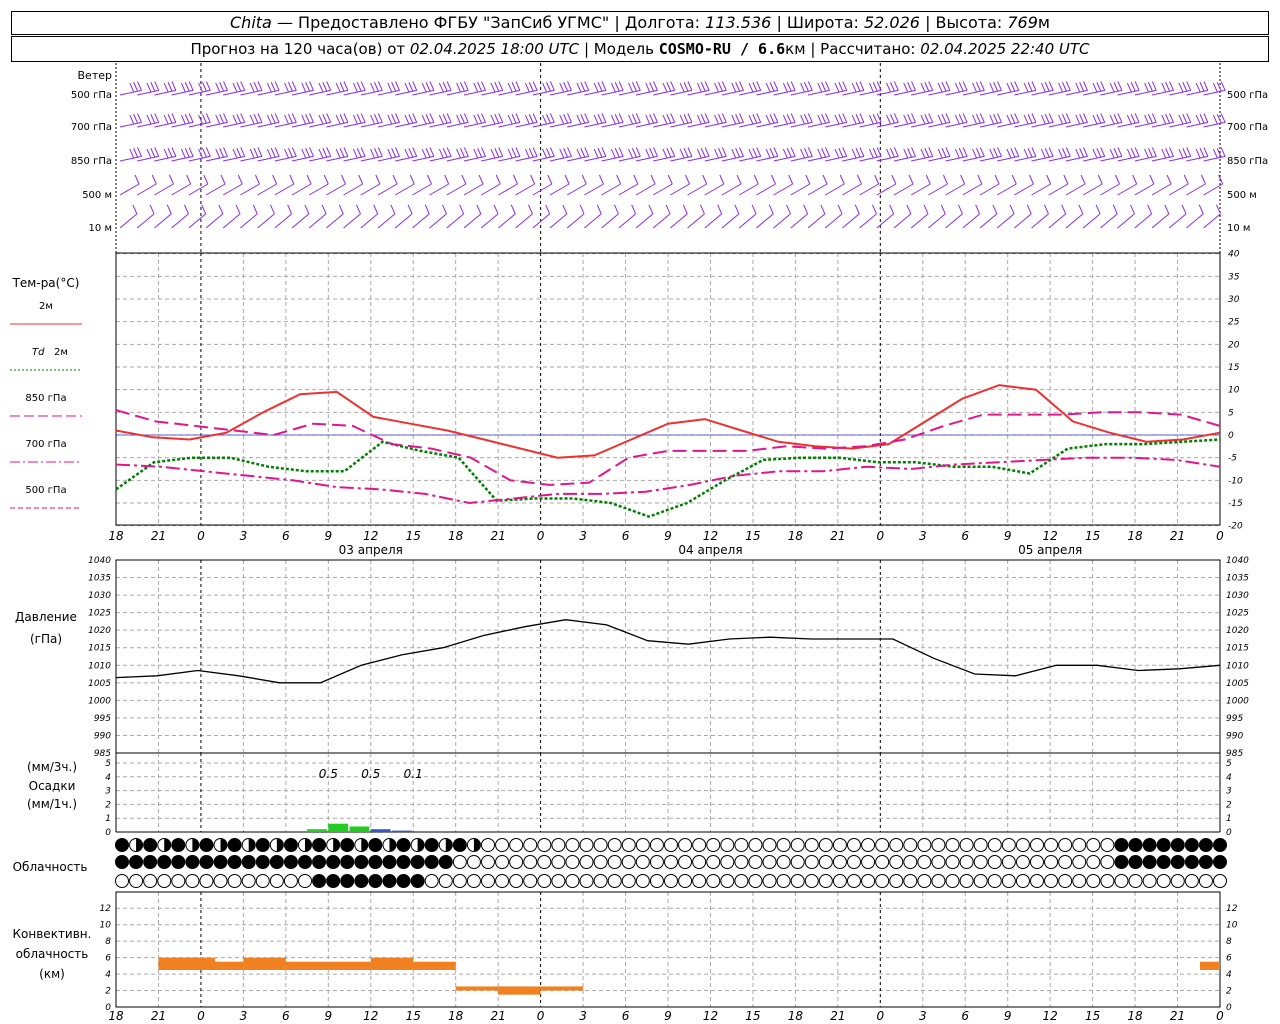 This screenshot has width=1280, height=1024. I want to click on wind-level-label: 500 м, so click(97, 195).